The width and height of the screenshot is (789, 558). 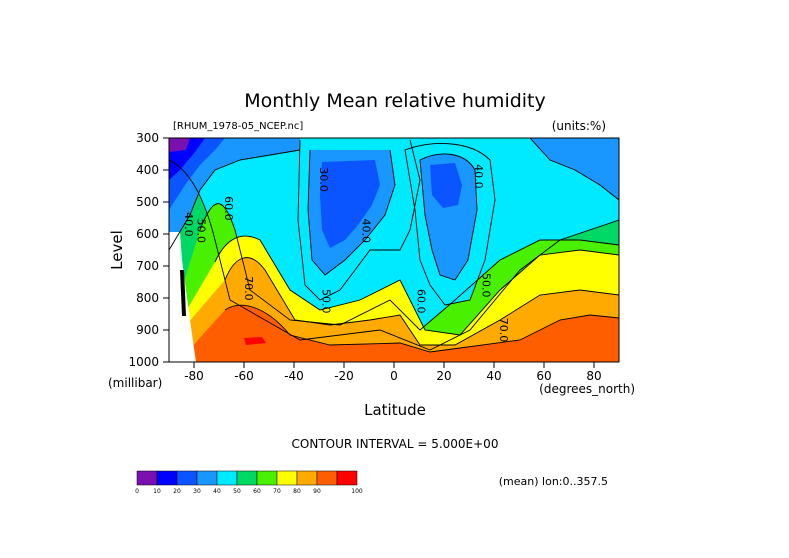 What do you see at coordinates (344, 376) in the screenshot?
I see `x-tick-label: -20` at bounding box center [344, 376].